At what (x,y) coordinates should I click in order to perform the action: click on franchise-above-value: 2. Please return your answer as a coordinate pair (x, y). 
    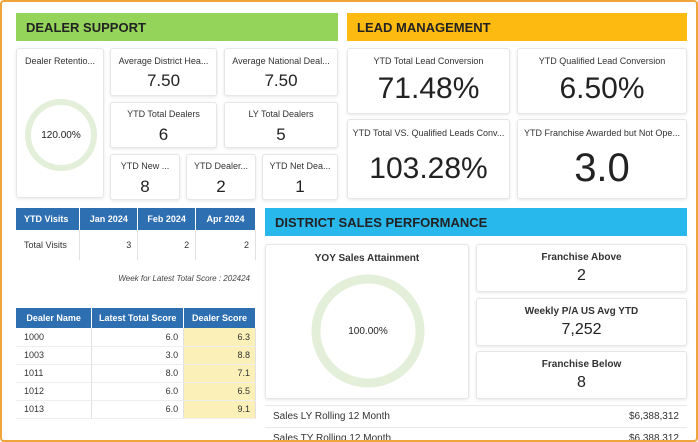
    Looking at the image, I should click on (581, 275).